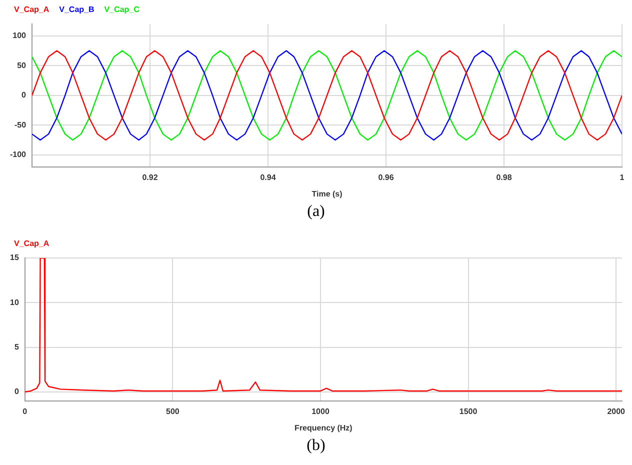 This screenshot has height=465, width=632. I want to click on series-label: V_Cap_A, so click(32, 243).